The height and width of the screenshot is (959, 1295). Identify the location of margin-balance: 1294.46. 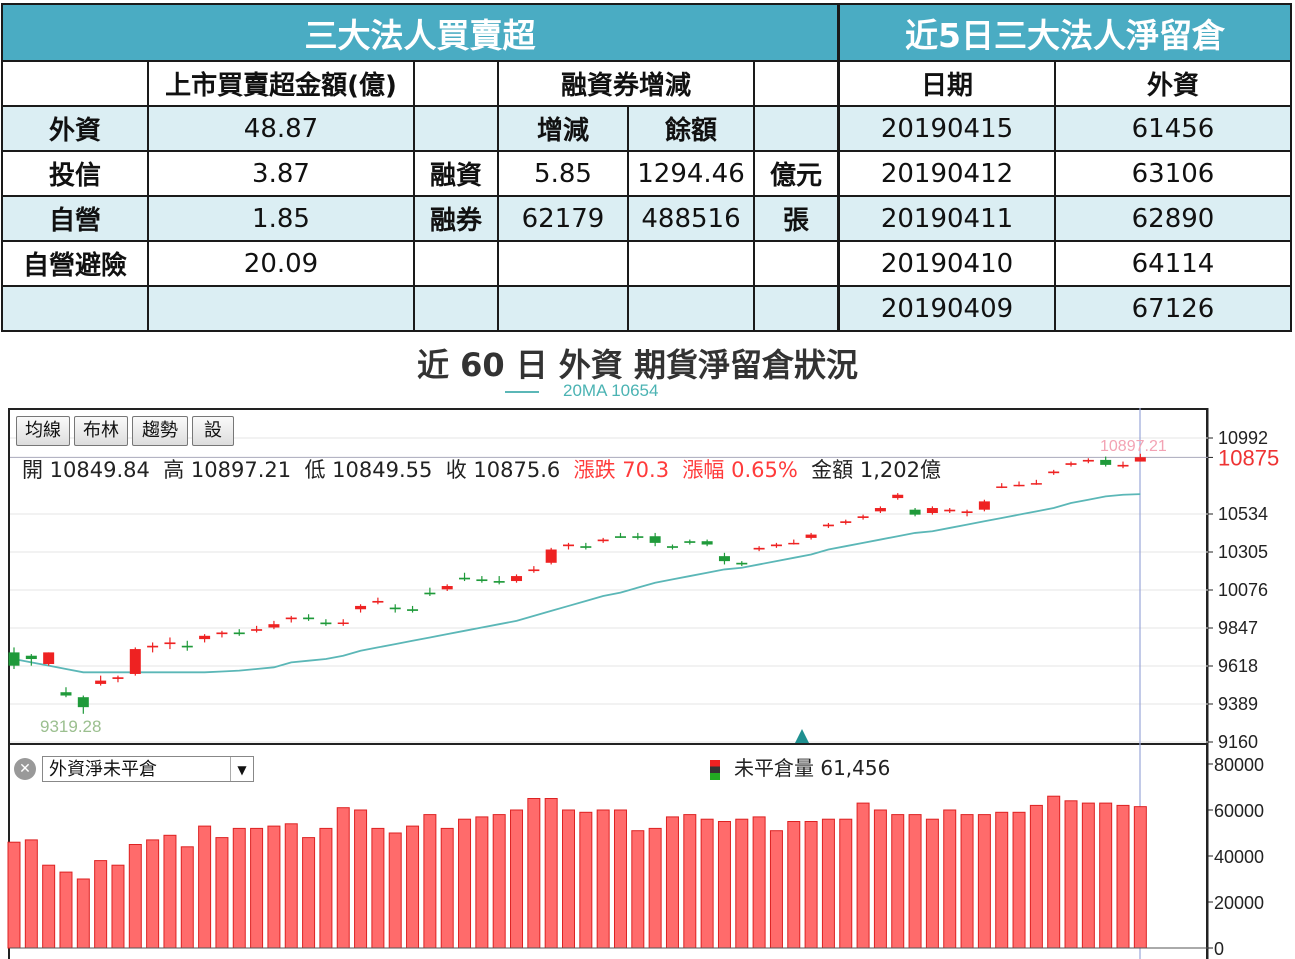
(691, 173).